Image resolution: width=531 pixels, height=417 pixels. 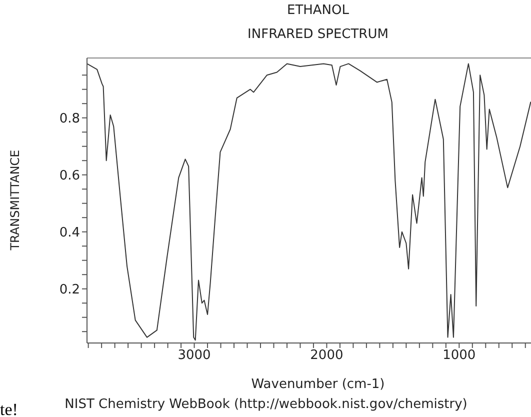 What do you see at coordinates (9, 408) in the screenshot?
I see `text: te!` at bounding box center [9, 408].